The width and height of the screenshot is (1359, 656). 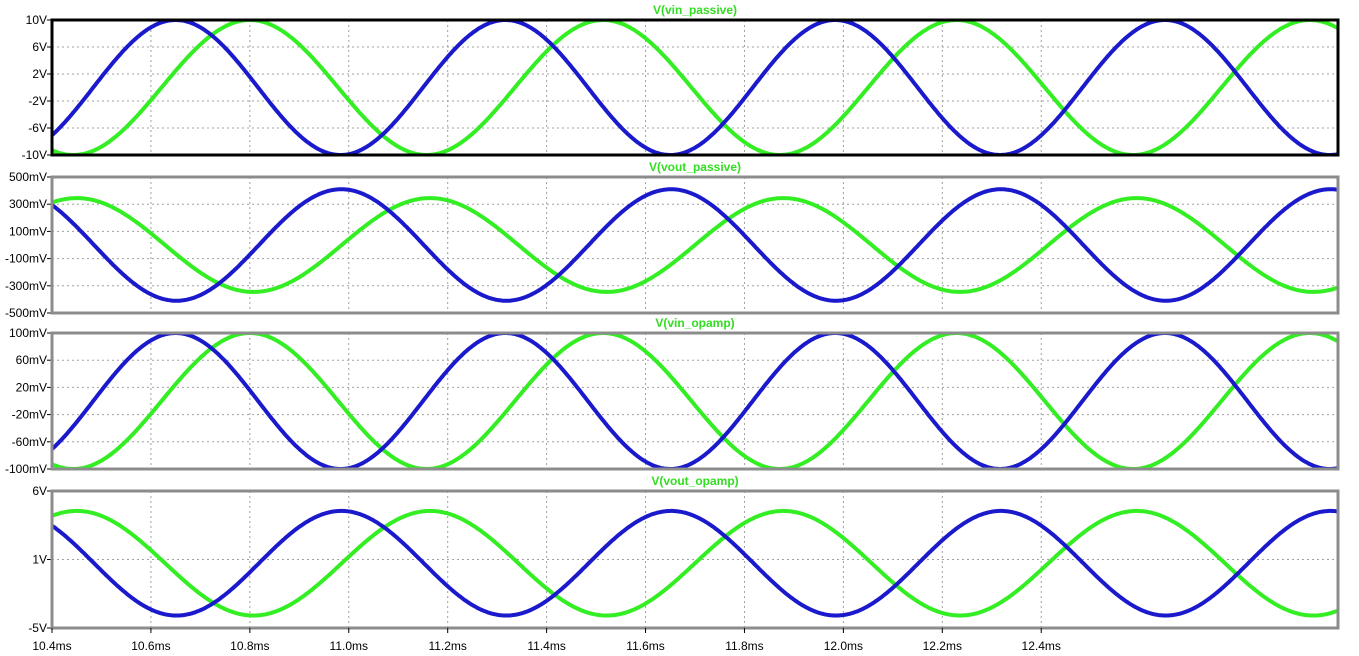 What do you see at coordinates (37, 628) in the screenshot?
I see `y-tick-label: -5V` at bounding box center [37, 628].